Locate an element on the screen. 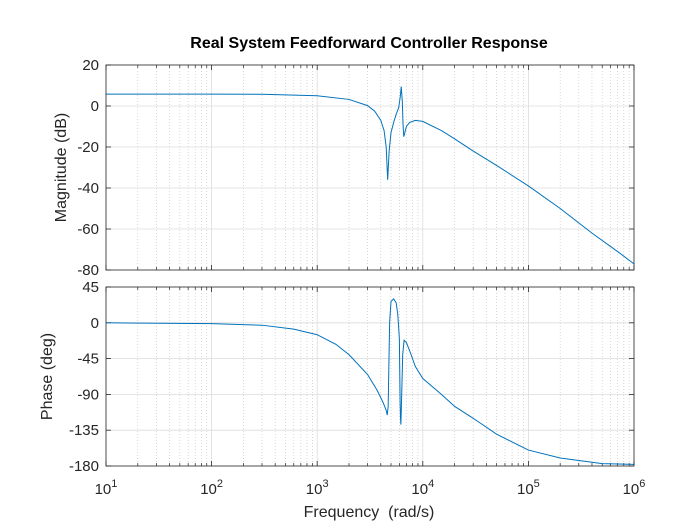  magnitude-y-axis-label: Magnitude (dB) is located at coordinates (61, 167).